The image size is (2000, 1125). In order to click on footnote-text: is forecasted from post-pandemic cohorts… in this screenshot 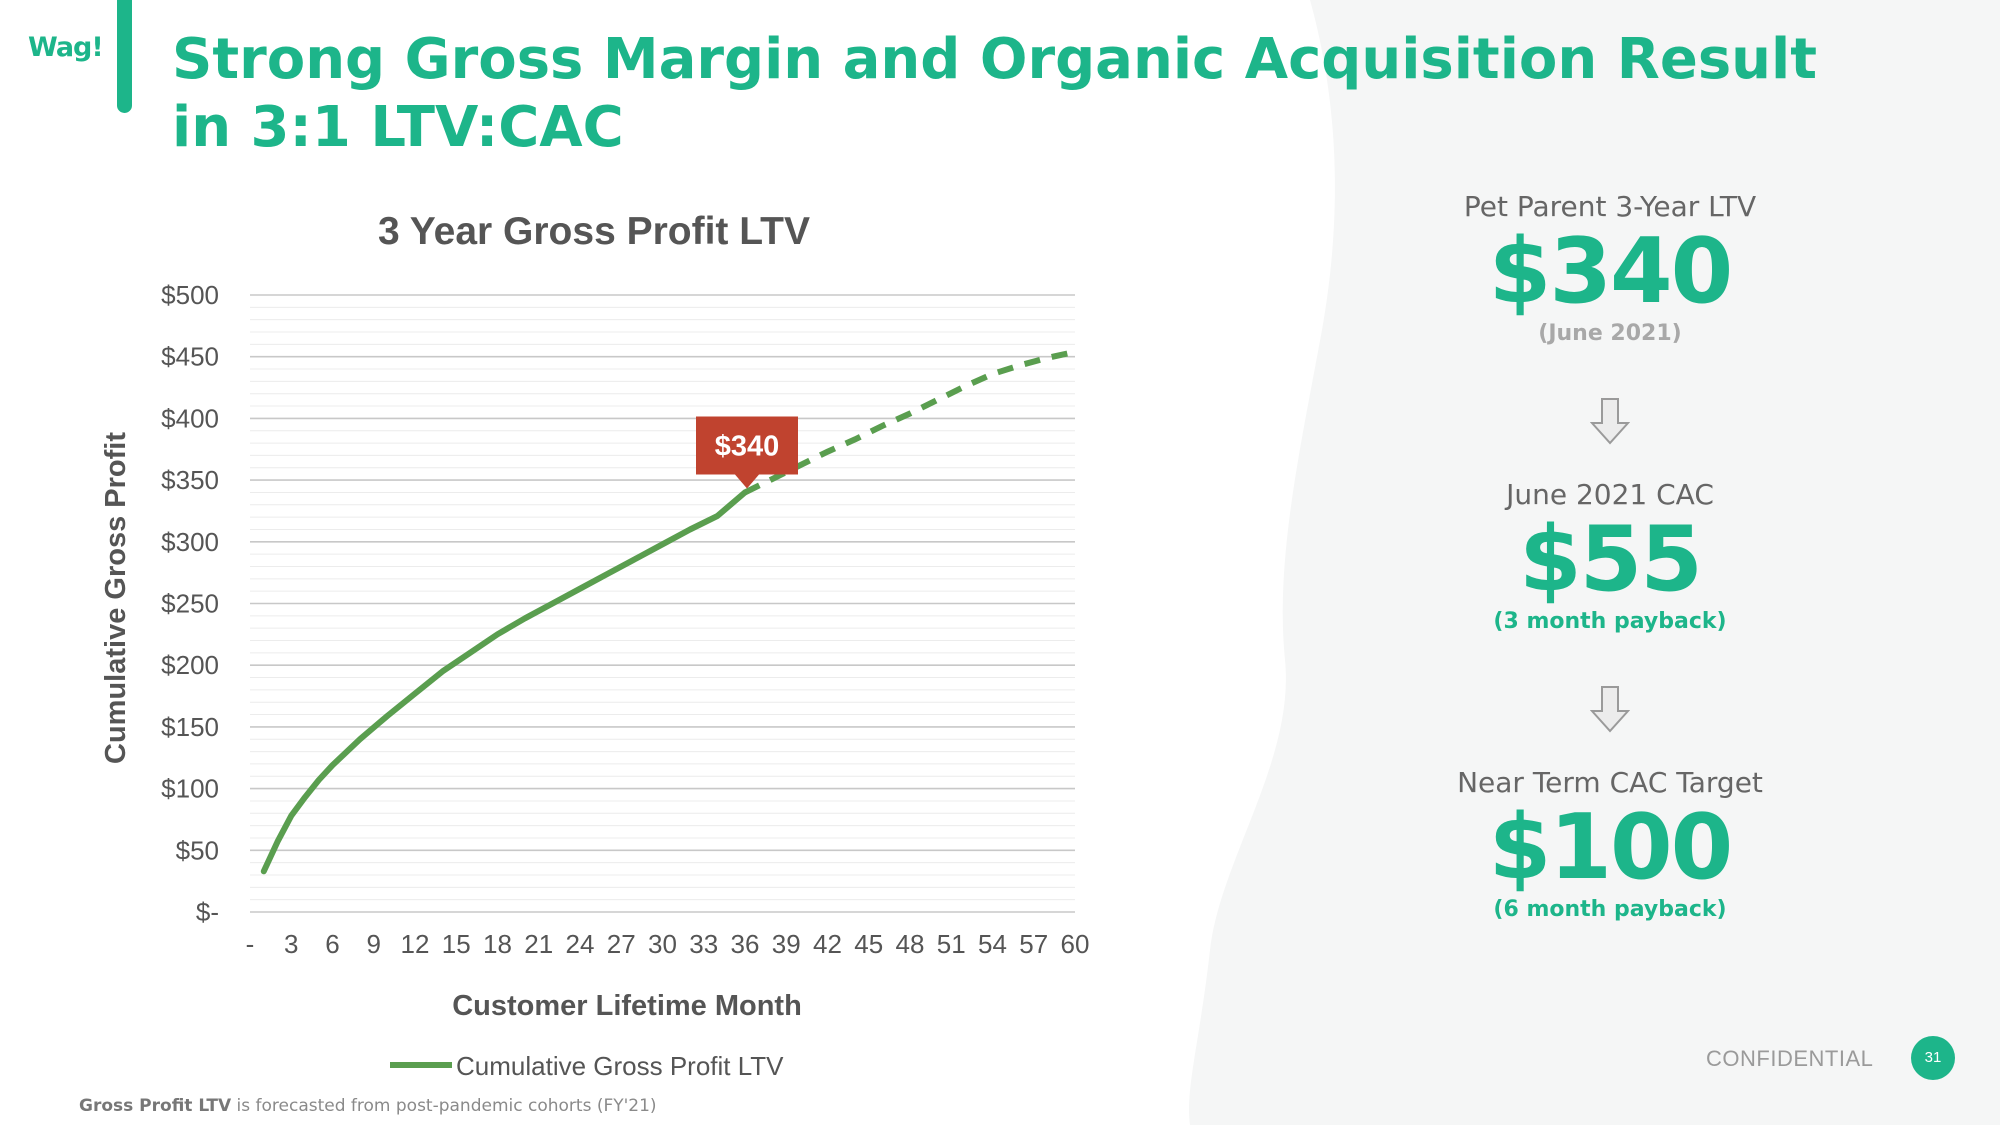, I will do `click(444, 1106)`.